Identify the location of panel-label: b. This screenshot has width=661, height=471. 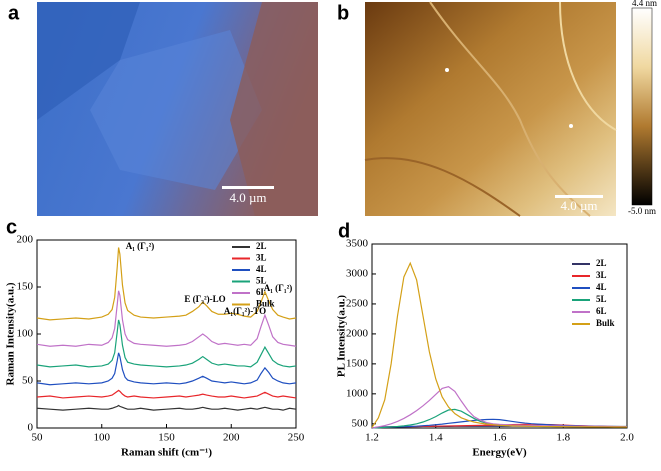
(343, 13).